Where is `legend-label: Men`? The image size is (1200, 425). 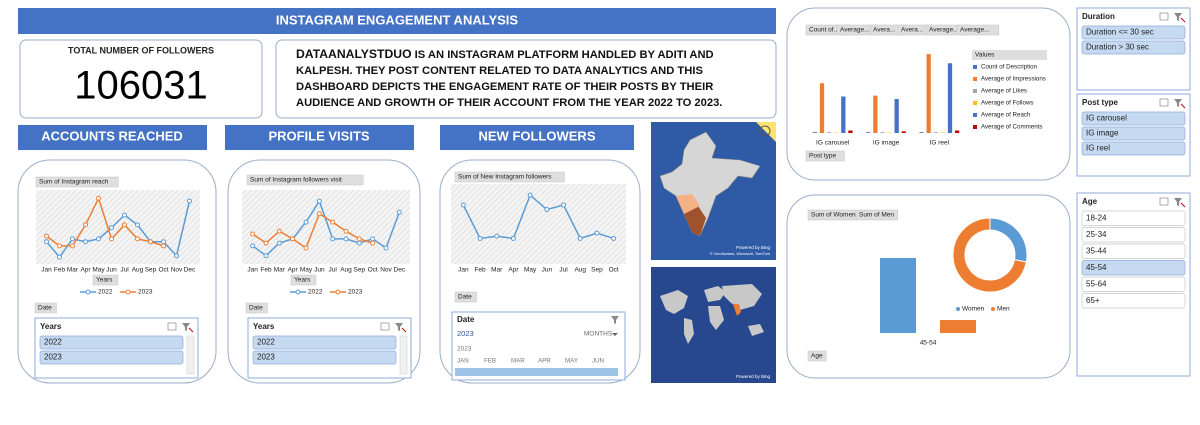
legend-label: Men is located at coordinates (1003, 309).